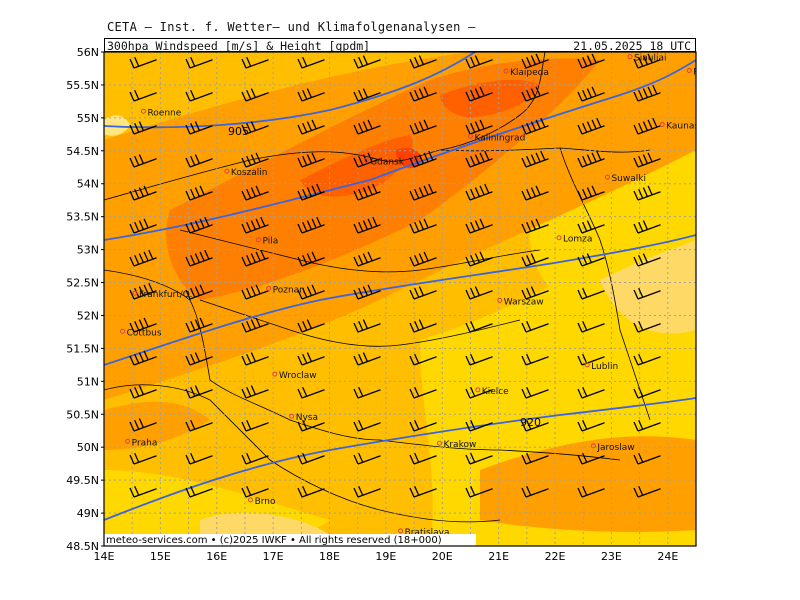  Describe the element at coordinates (88, 184) in the screenshot. I see `lat-tick-label: 54N` at that location.